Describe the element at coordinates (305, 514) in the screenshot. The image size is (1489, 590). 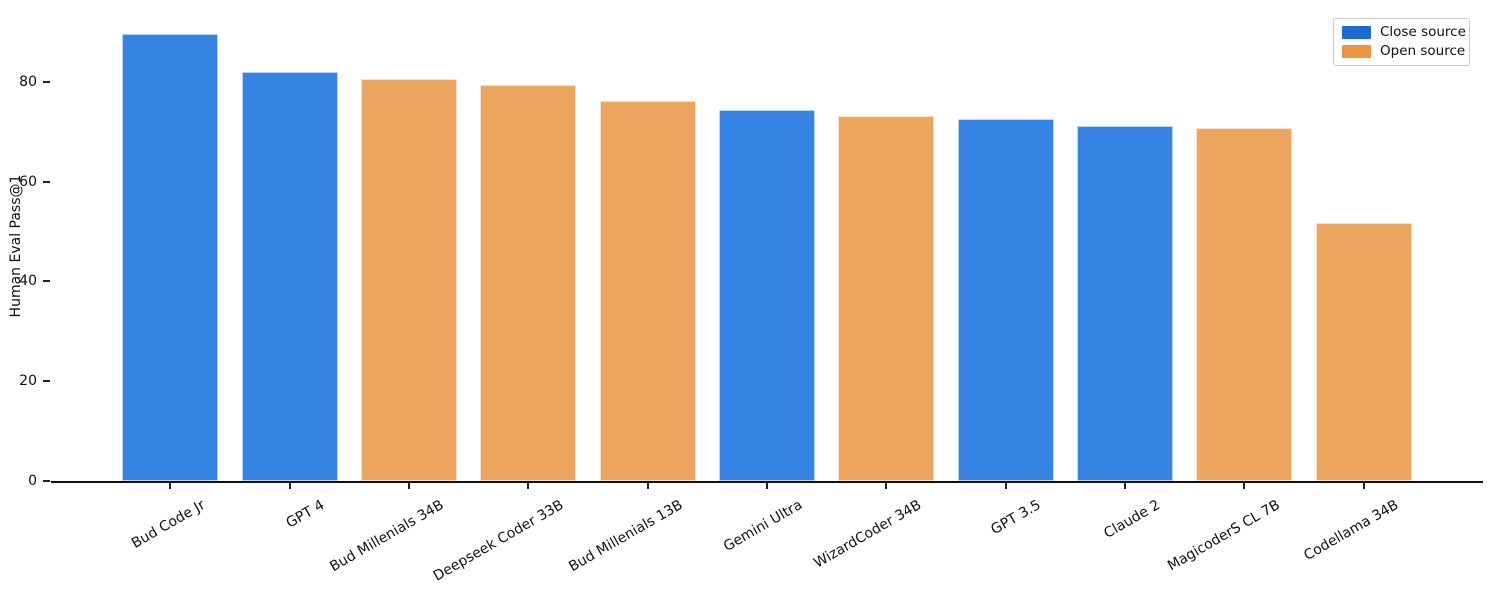
I see `x-tick-label-gpt-4: GPT 4` at that location.